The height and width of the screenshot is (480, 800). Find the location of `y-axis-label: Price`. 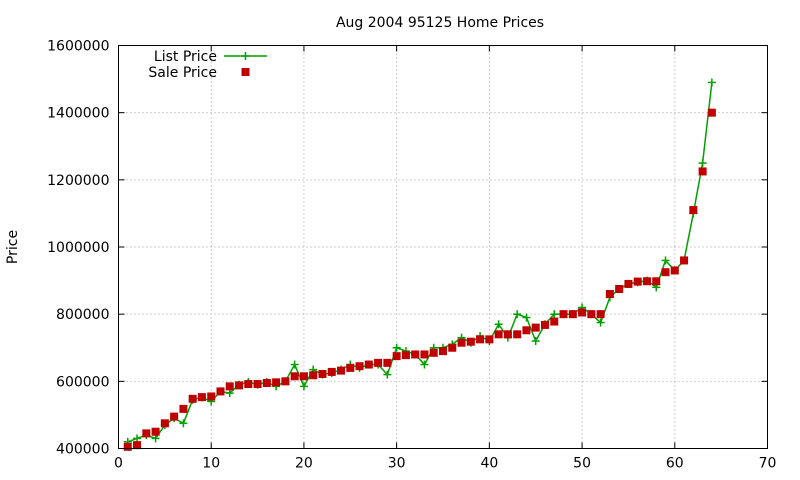

y-axis-label: Price is located at coordinates (13, 247).